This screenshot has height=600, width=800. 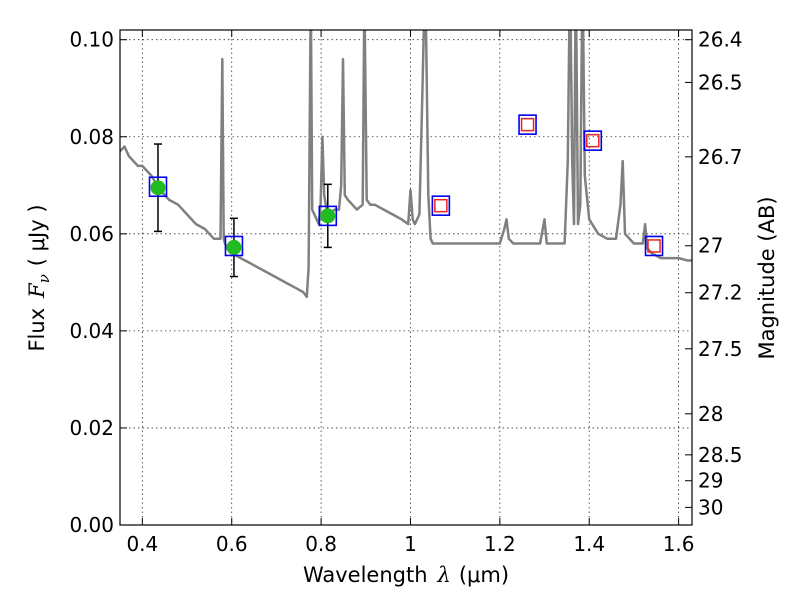 What do you see at coordinates (406, 575) in the screenshot?
I see `x-axis-label: Wavelength λ (μm)` at bounding box center [406, 575].